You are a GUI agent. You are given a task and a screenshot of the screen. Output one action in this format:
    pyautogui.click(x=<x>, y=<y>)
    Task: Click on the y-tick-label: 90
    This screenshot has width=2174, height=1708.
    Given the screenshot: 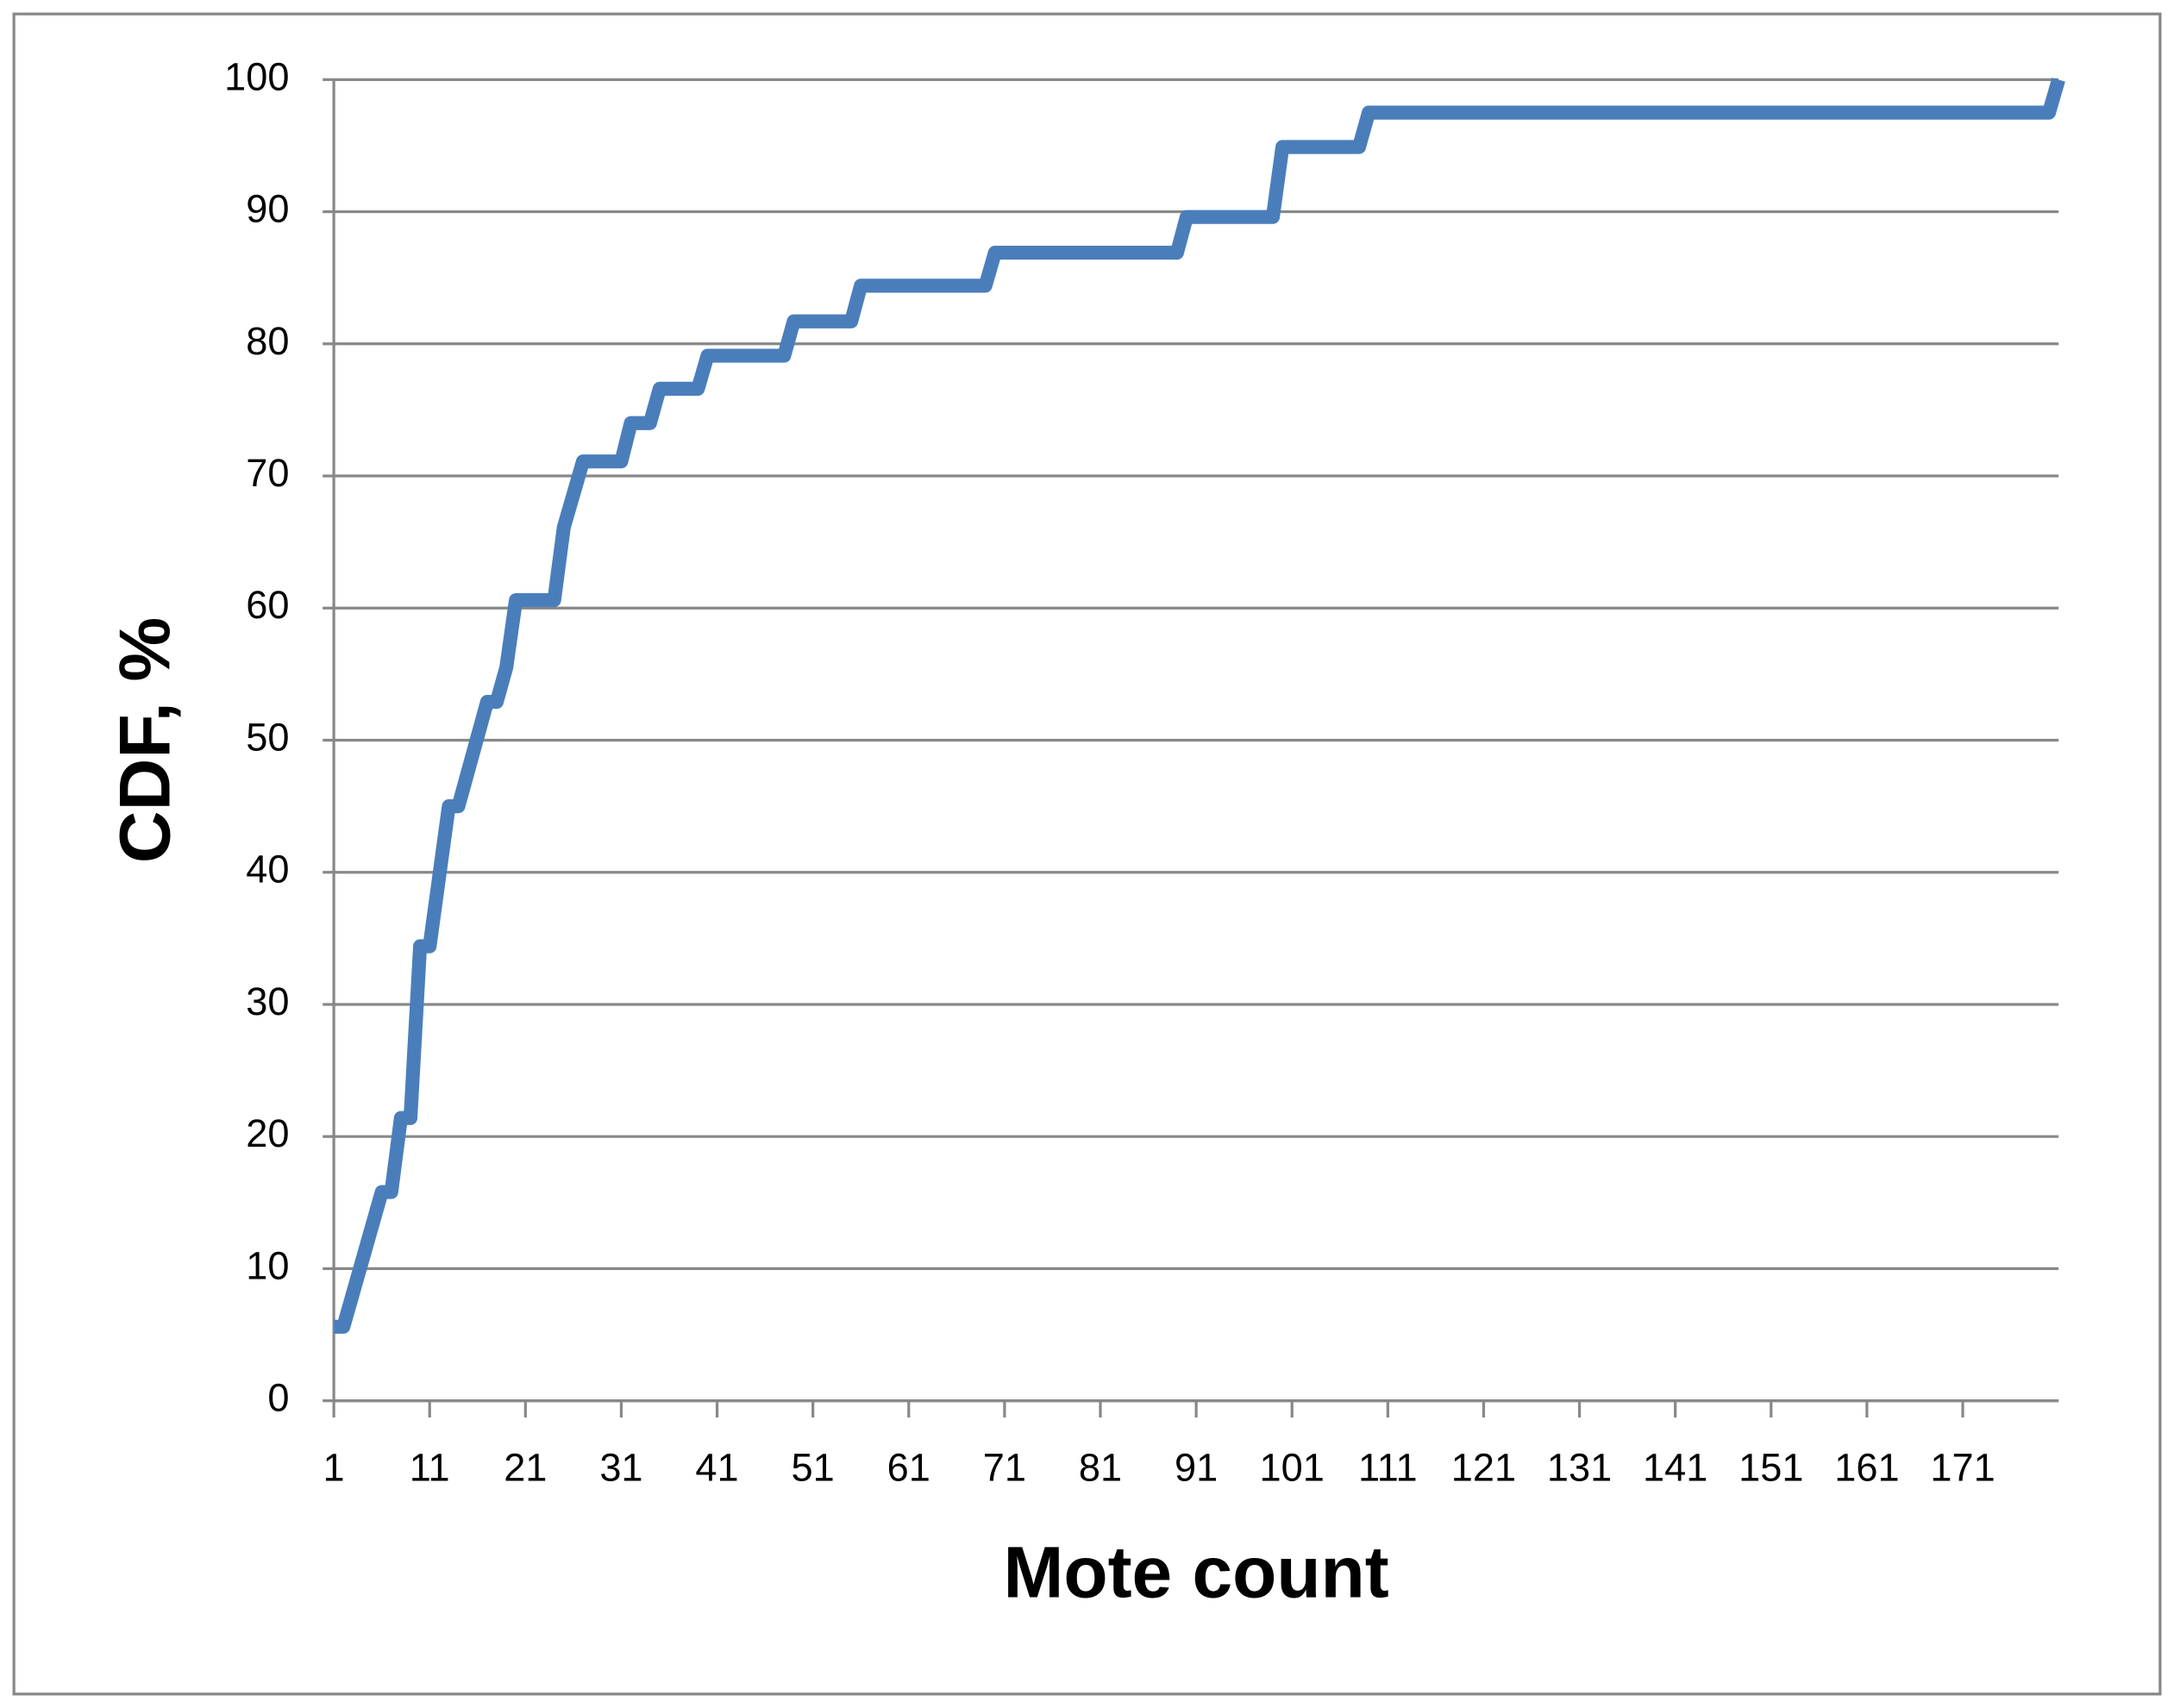 What is the action you would take?
    pyautogui.click(x=267, y=208)
    